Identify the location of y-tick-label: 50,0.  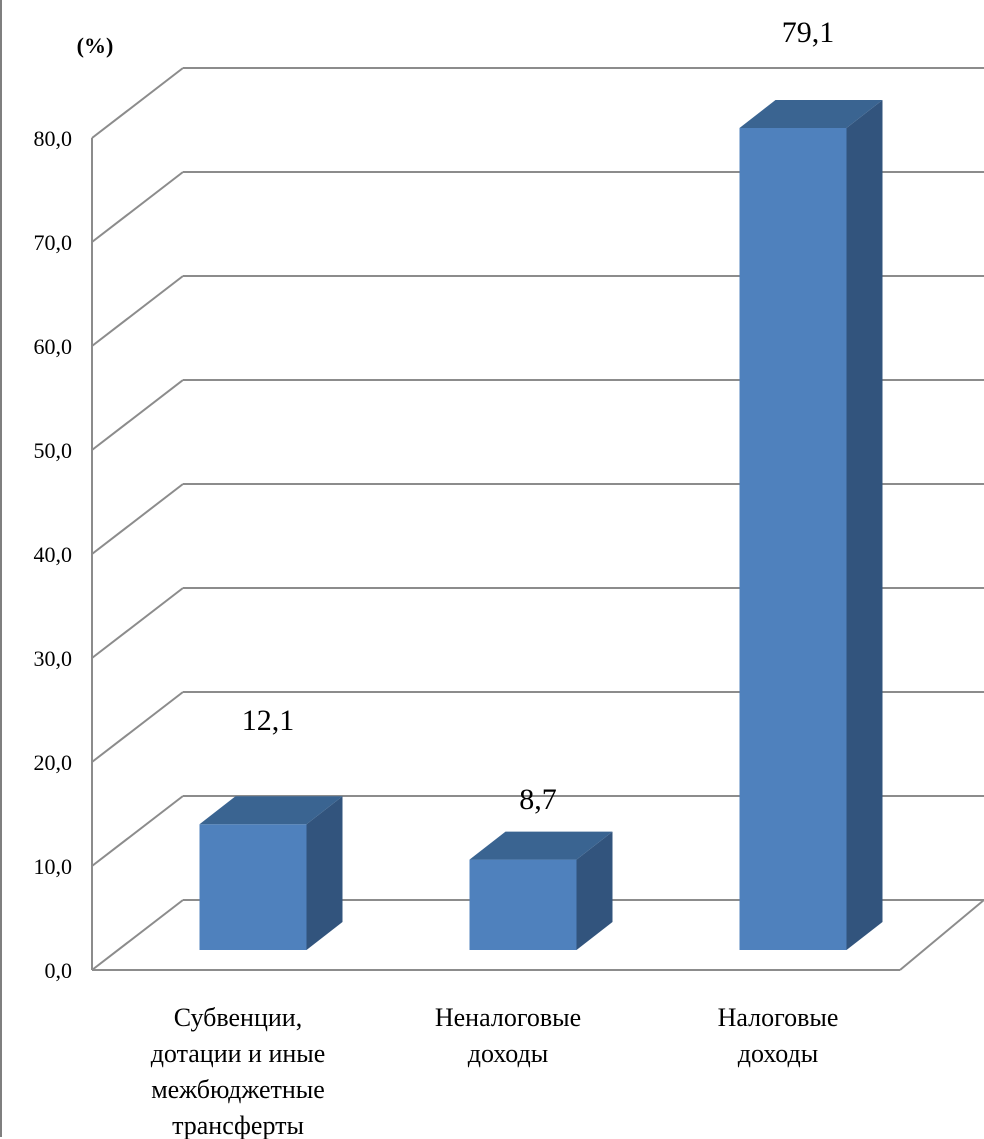
(53, 450).